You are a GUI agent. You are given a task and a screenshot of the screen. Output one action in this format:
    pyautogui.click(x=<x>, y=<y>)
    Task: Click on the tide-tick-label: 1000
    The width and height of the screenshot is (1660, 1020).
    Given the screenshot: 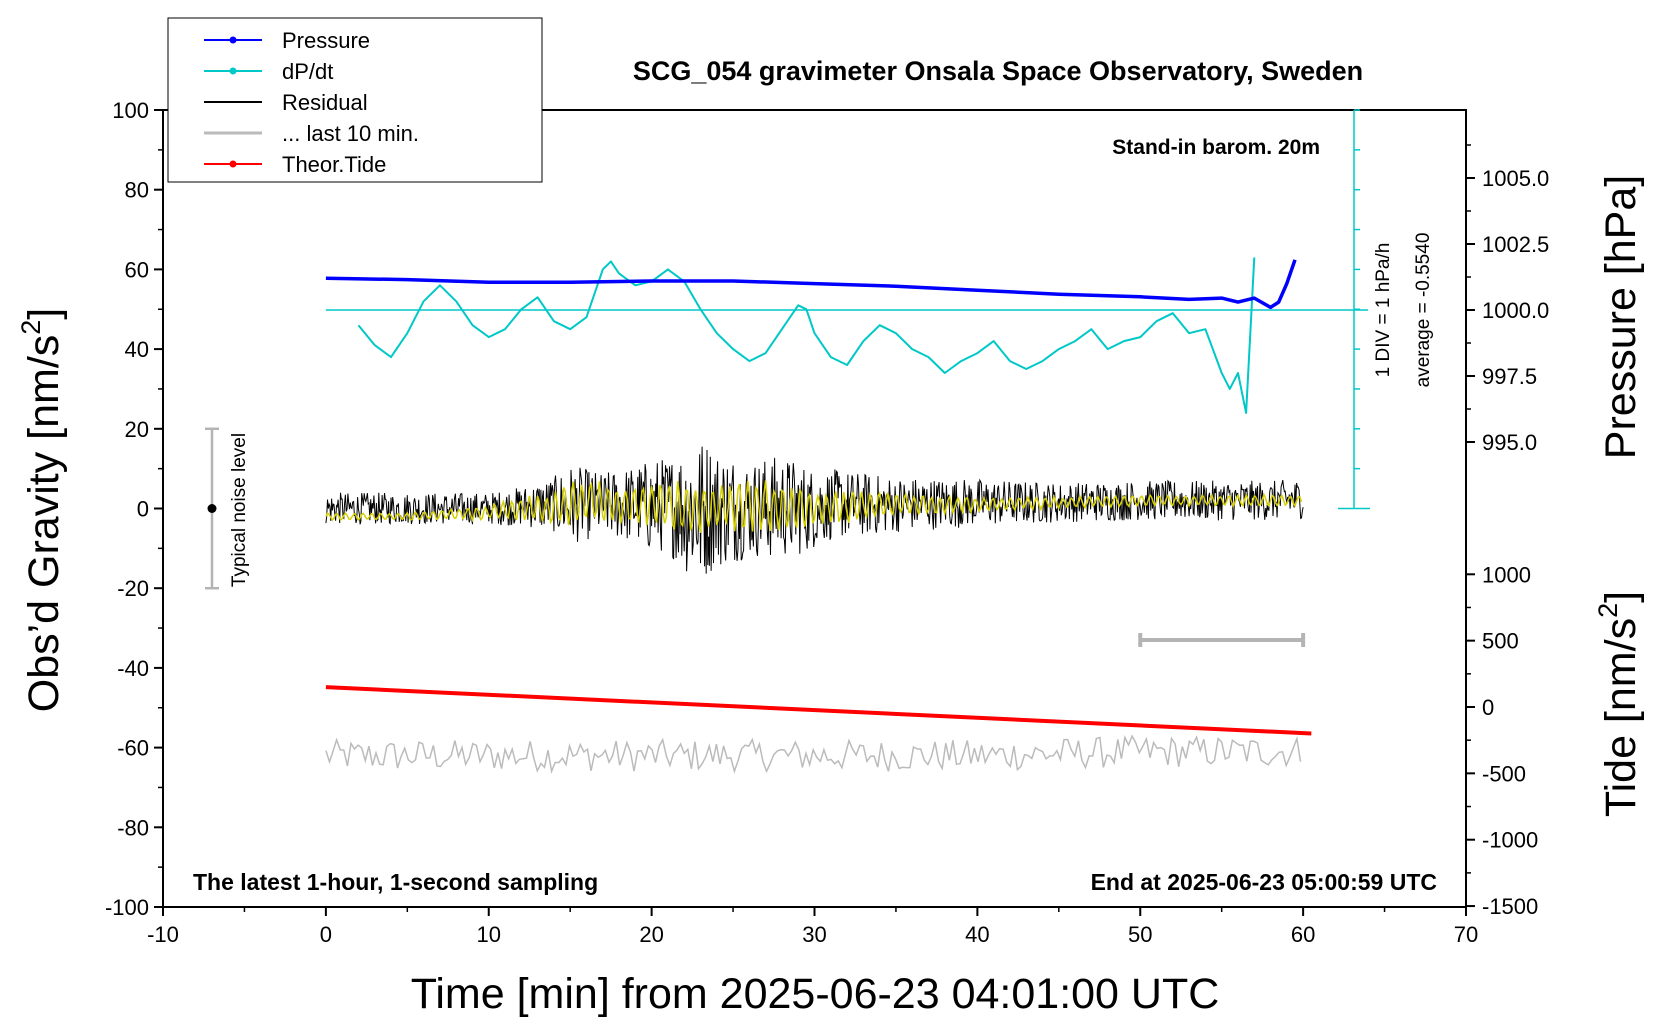 What is the action you would take?
    pyautogui.click(x=1506, y=574)
    